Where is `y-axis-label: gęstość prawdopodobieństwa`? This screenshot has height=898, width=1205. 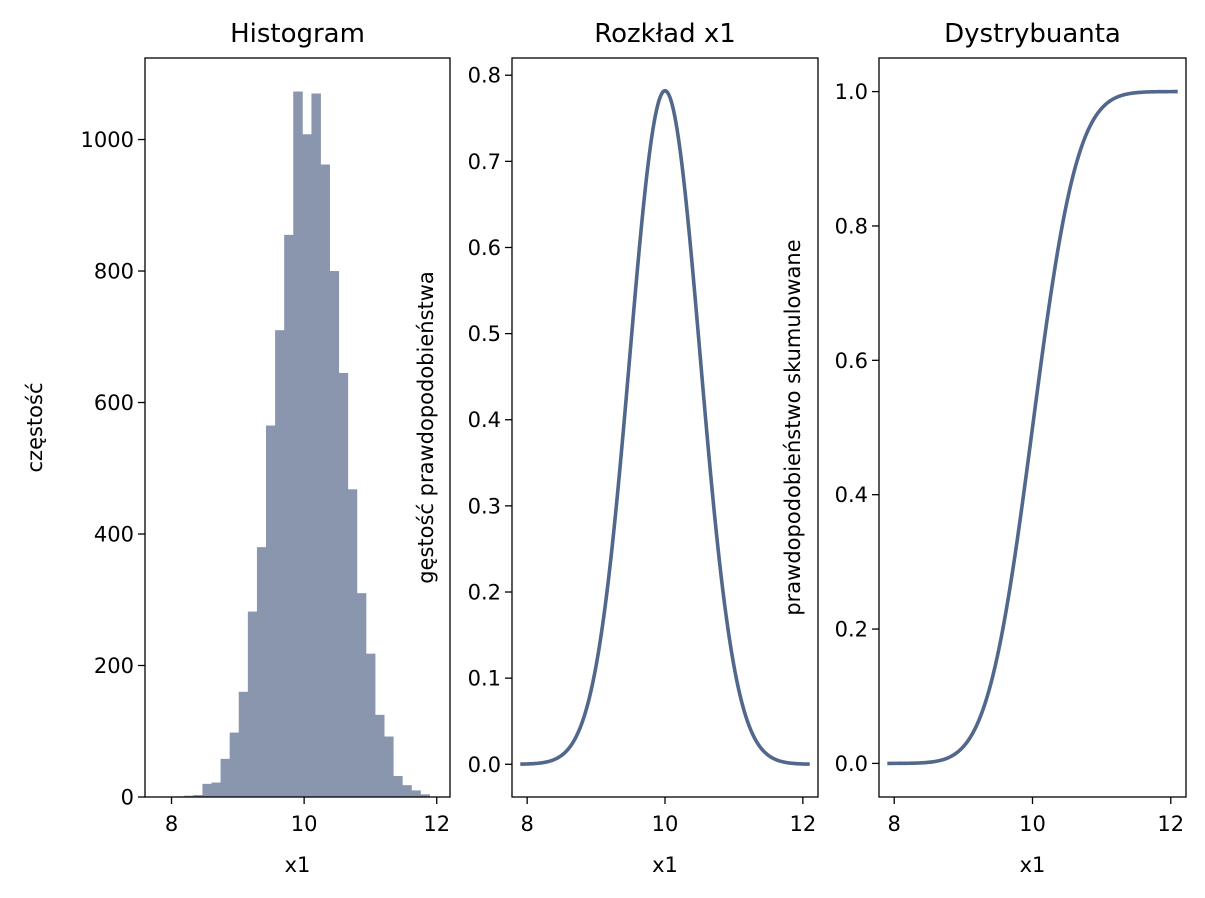
y-axis-label: gęstość prawdopodobieństwa is located at coordinates (426, 427).